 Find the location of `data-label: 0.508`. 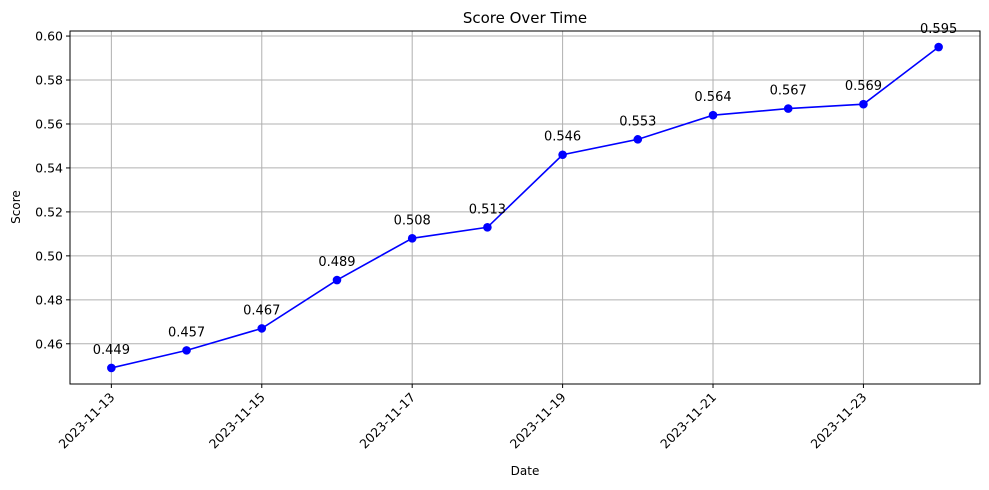

data-label: 0.508 is located at coordinates (412, 220).